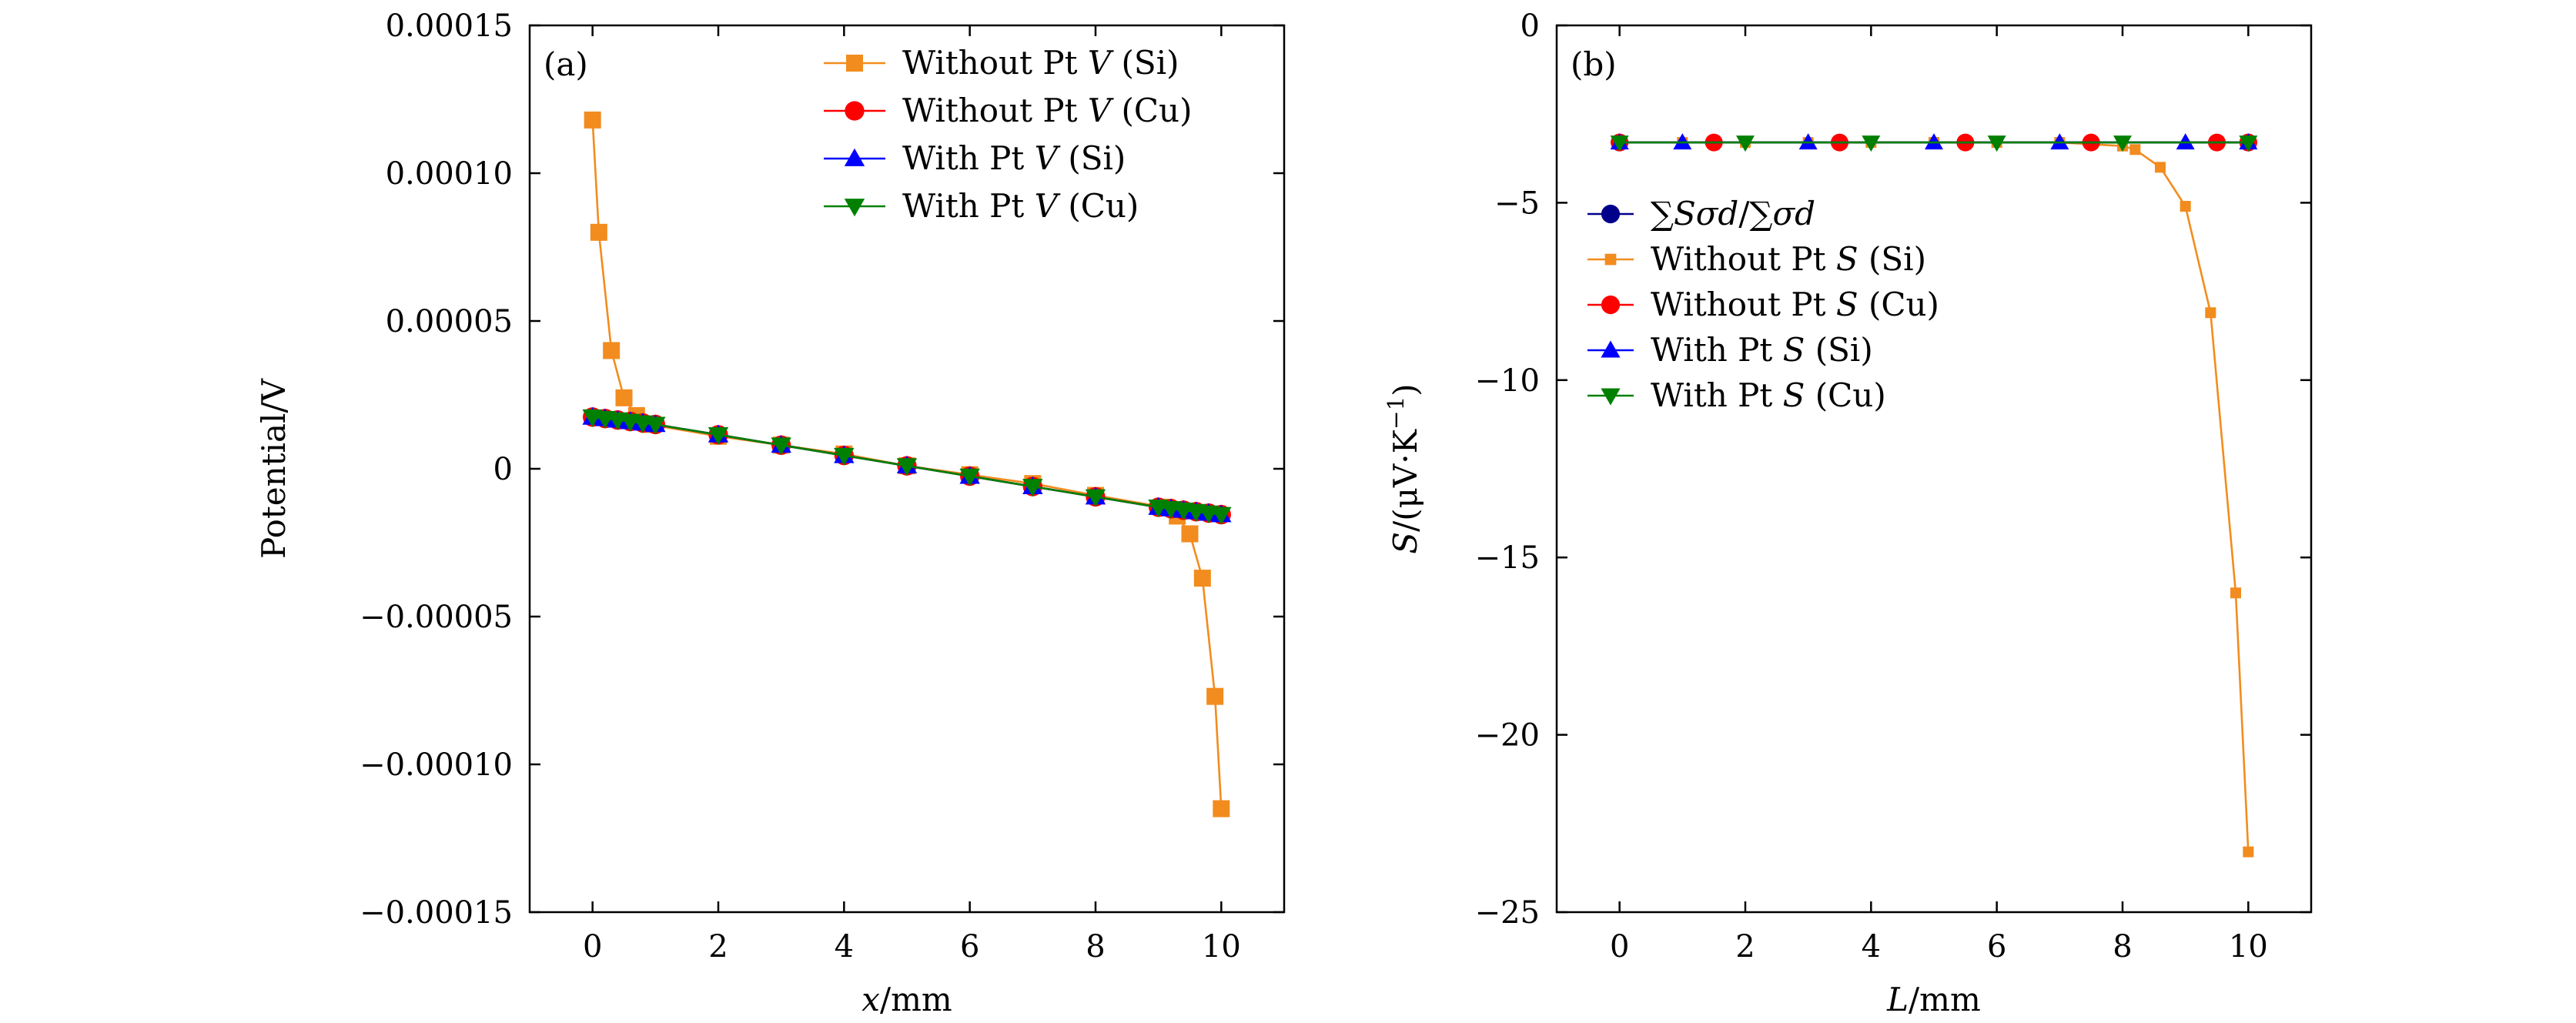 The height and width of the screenshot is (1023, 2576). I want to click on y-axis-label: S/(μV·K−1), so click(1403, 468).